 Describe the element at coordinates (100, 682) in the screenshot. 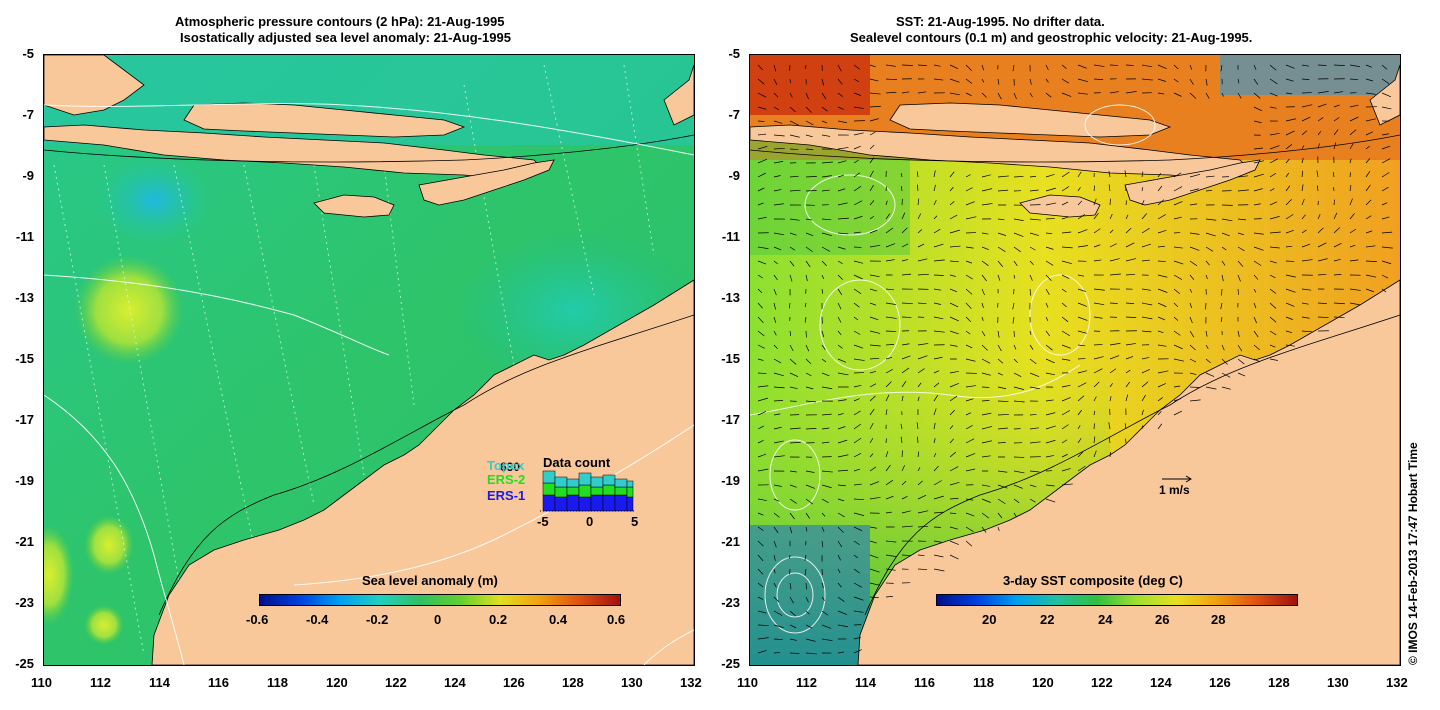

I see `x-tick: 112` at that location.